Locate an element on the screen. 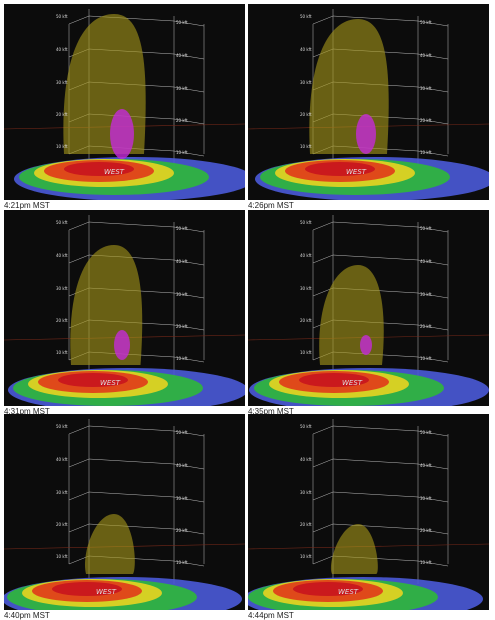 This screenshot has height=620, width=495. caption: 4:40pm MST is located at coordinates (27, 615).